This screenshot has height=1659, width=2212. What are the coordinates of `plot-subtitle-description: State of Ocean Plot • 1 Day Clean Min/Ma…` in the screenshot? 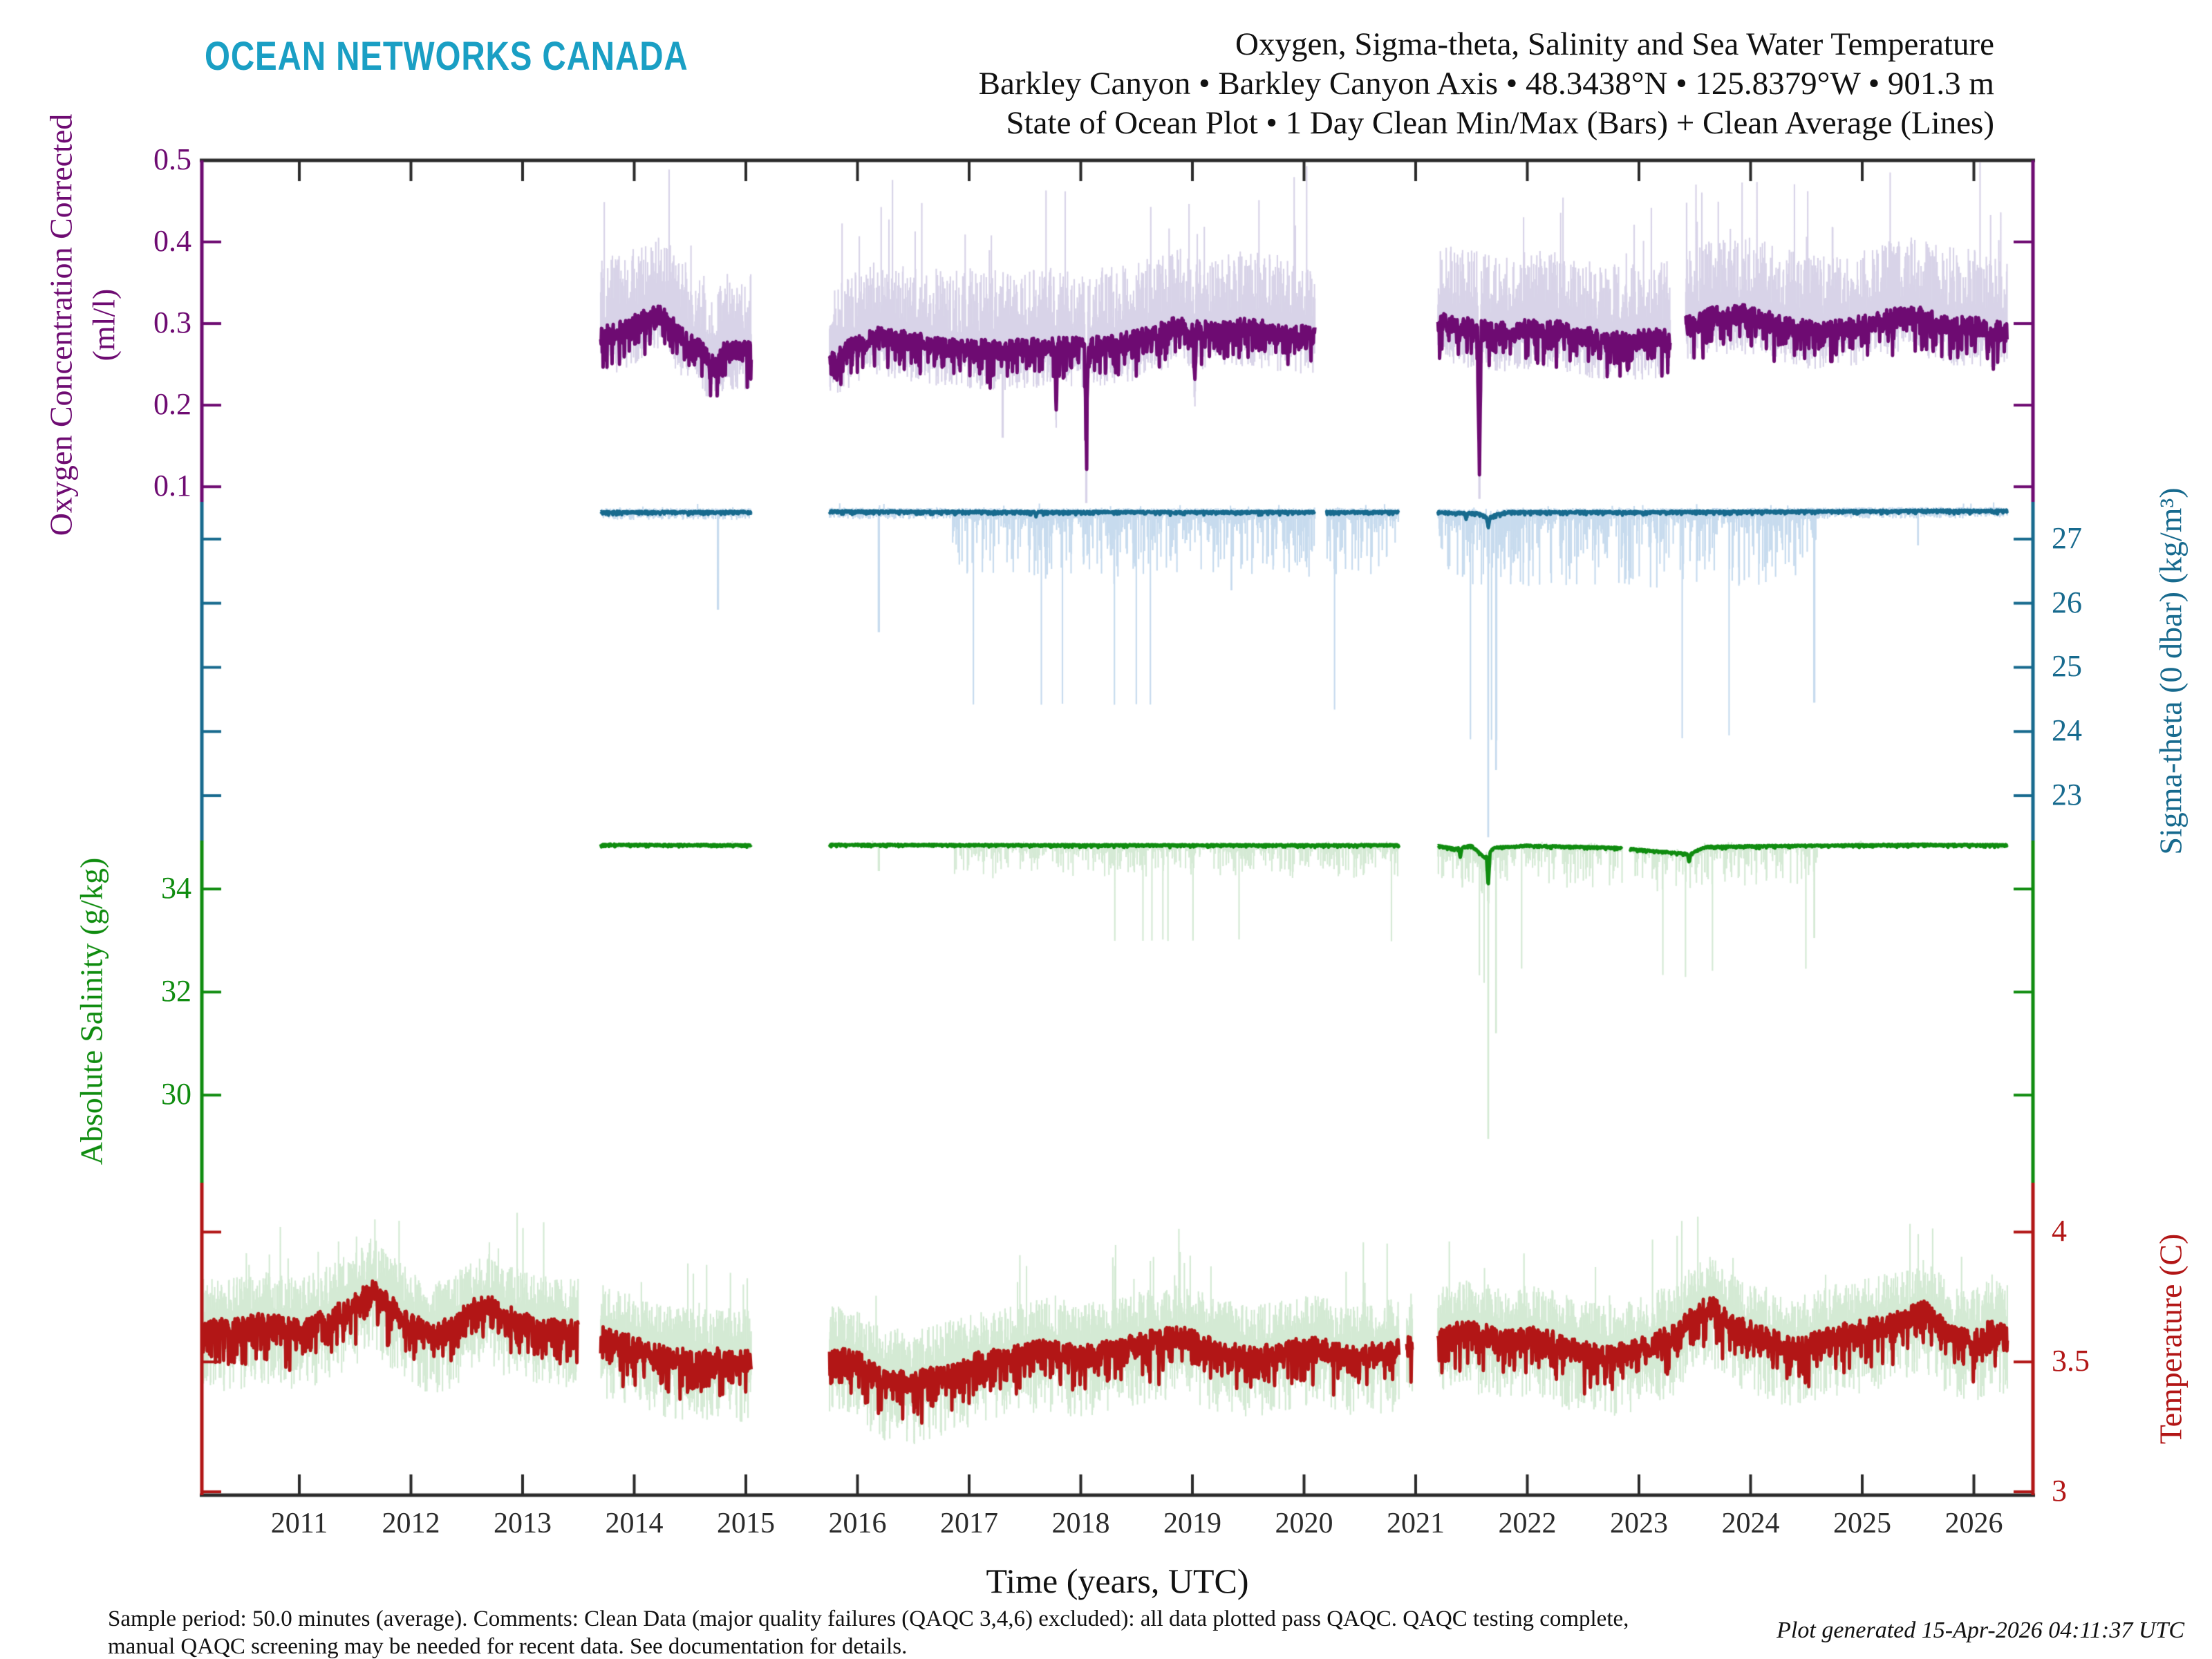 It's located at (1500, 123).